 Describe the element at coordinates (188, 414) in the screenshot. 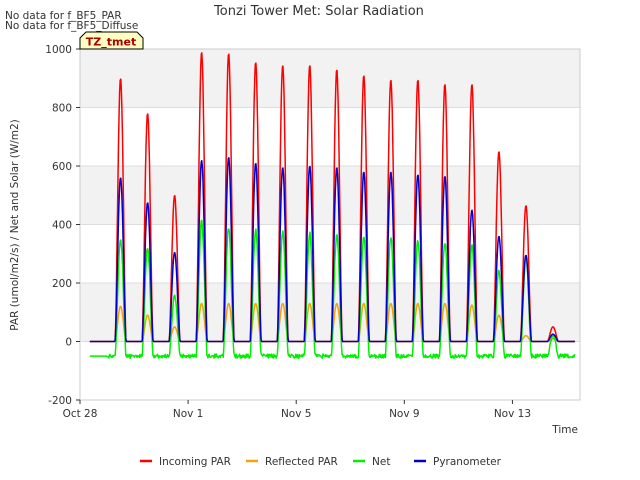

I see `x-tick-label: Nov 1` at that location.